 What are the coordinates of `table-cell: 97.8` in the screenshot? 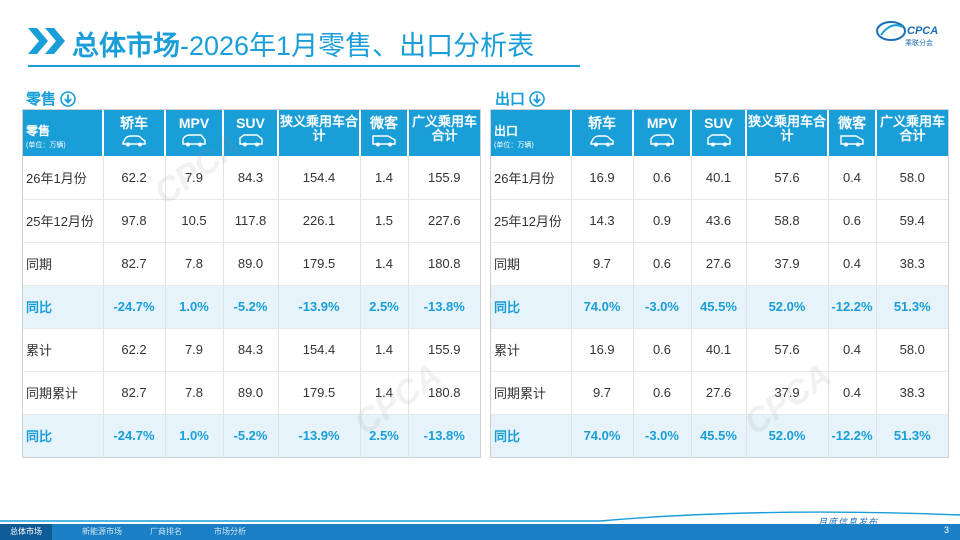 It's located at (134, 221).